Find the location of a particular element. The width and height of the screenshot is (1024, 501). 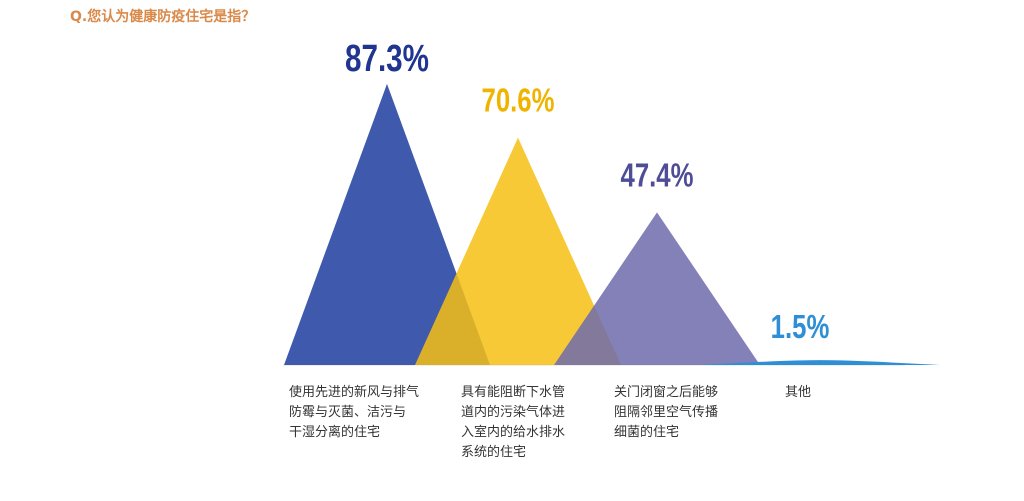

triangle-air-isolation is located at coordinates (657, 288).